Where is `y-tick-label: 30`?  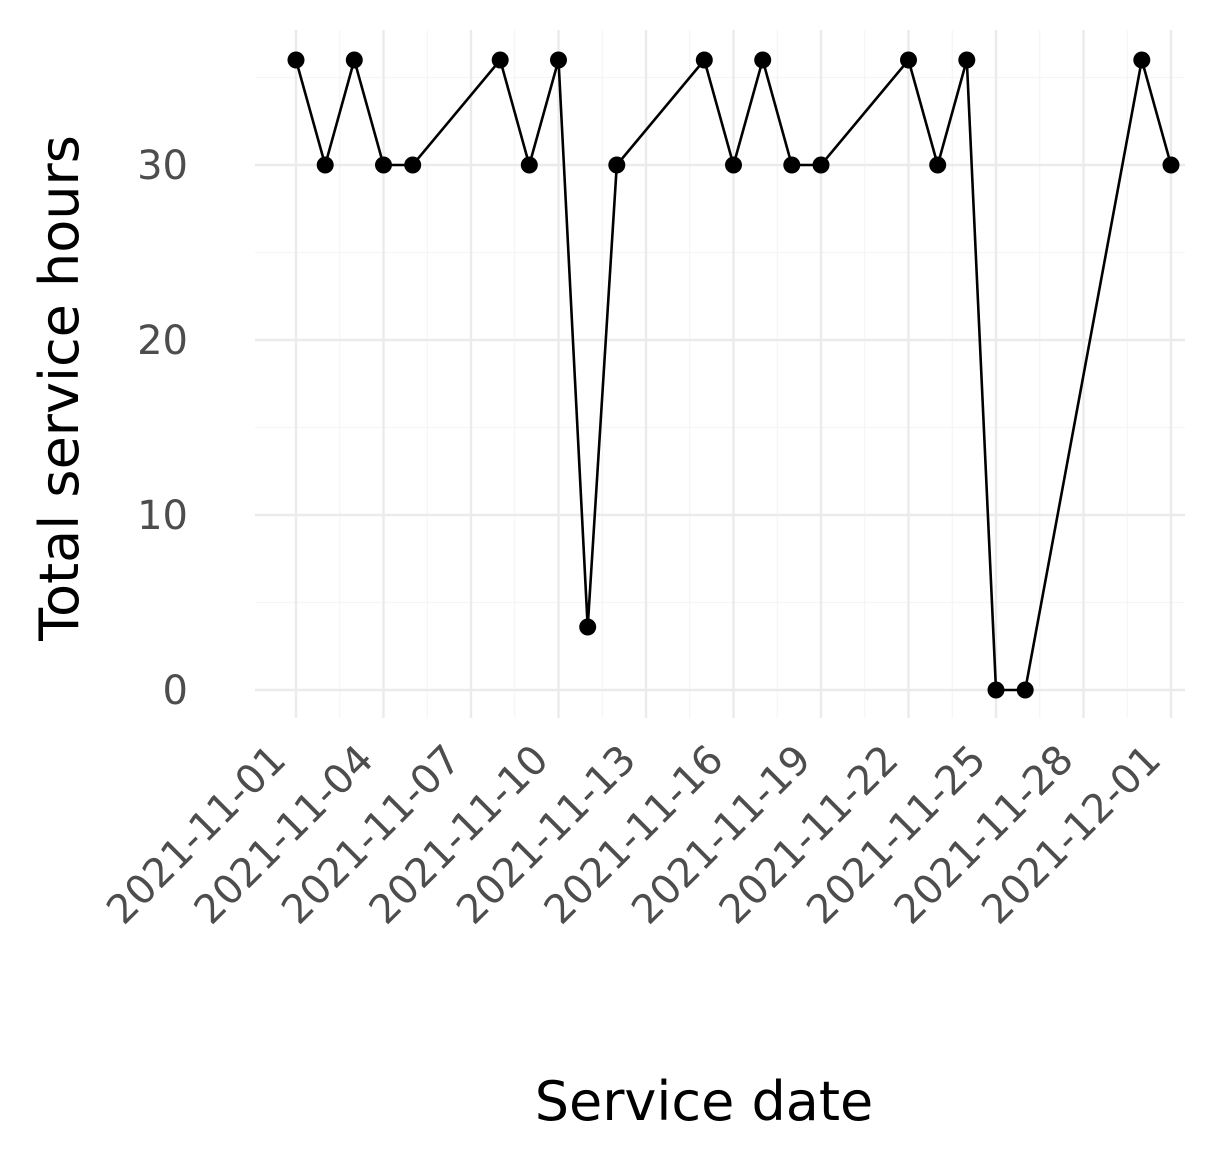 y-tick-label: 30 is located at coordinates (162, 166).